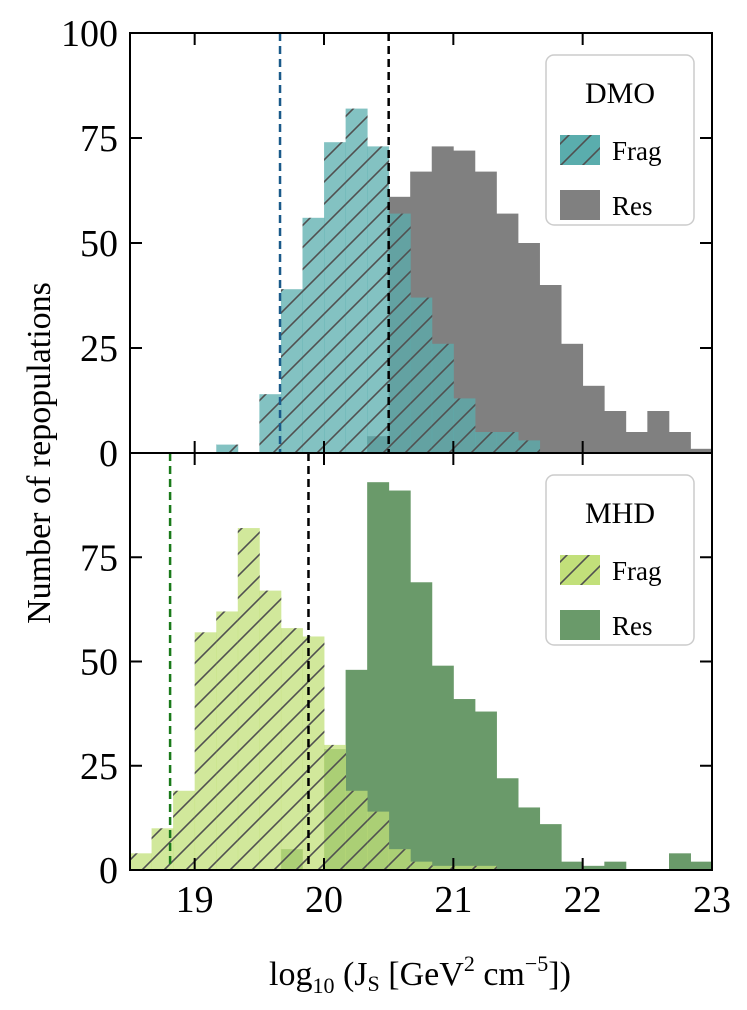  Describe the element at coordinates (559, 974) in the screenshot. I see `x-label-end: ])` at that location.